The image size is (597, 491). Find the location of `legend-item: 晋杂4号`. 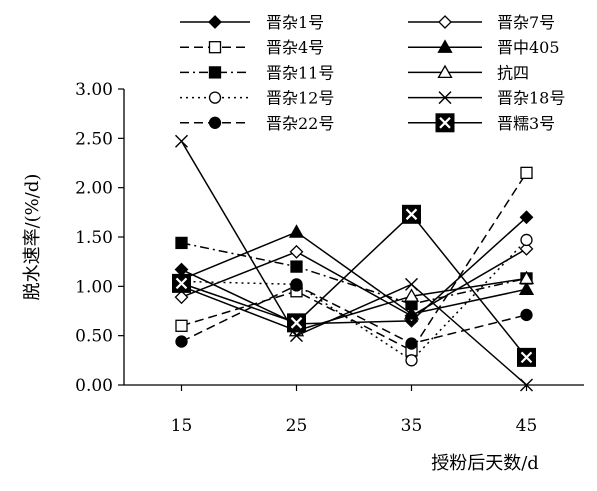

legend-item: 晋杂4号 is located at coordinates (252, 47).